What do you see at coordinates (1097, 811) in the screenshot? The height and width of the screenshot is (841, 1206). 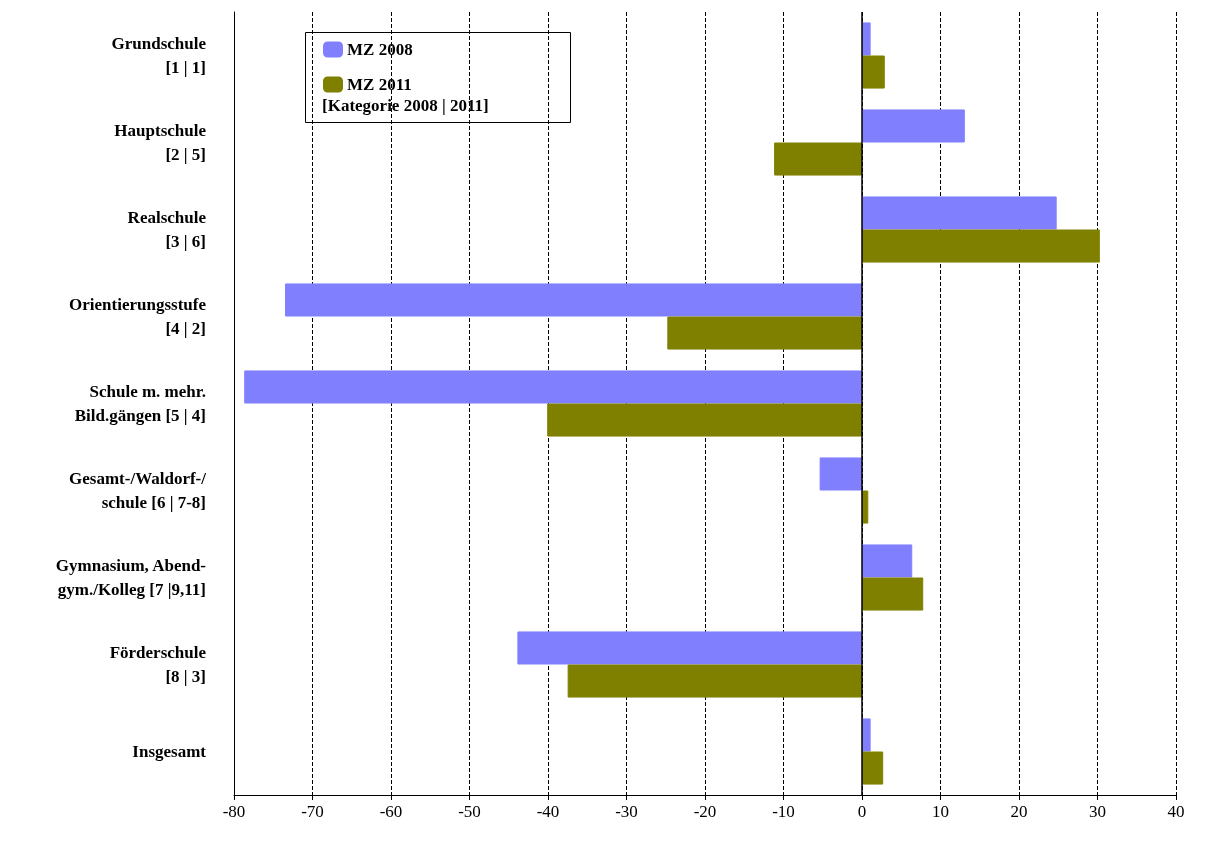 I see `x-tick-label: 30` at bounding box center [1097, 811].